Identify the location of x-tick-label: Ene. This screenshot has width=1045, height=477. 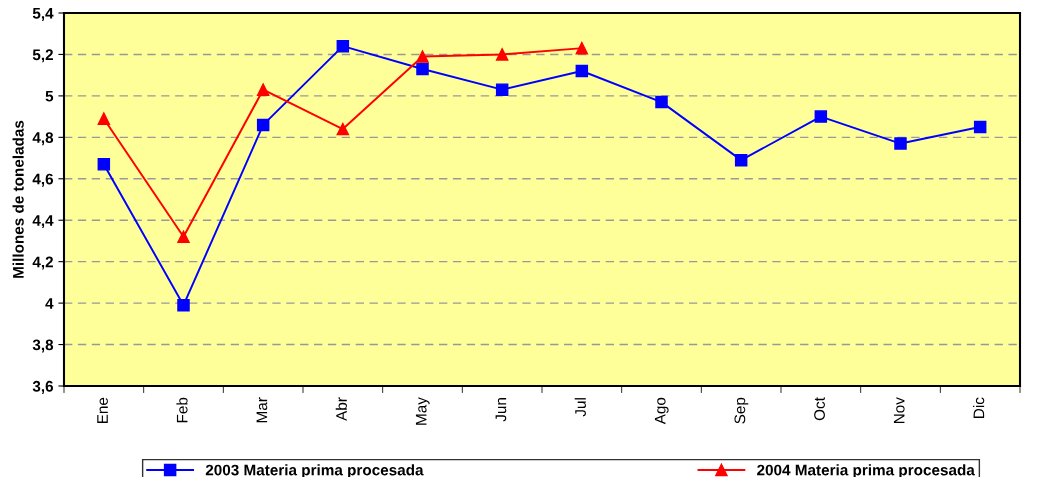
(102, 410).